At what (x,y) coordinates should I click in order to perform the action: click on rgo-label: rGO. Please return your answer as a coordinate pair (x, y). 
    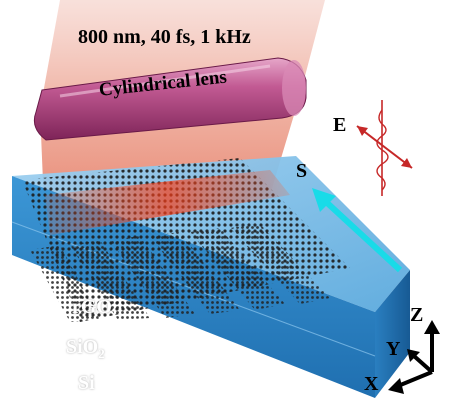
    Looking at the image, I should click on (92, 307).